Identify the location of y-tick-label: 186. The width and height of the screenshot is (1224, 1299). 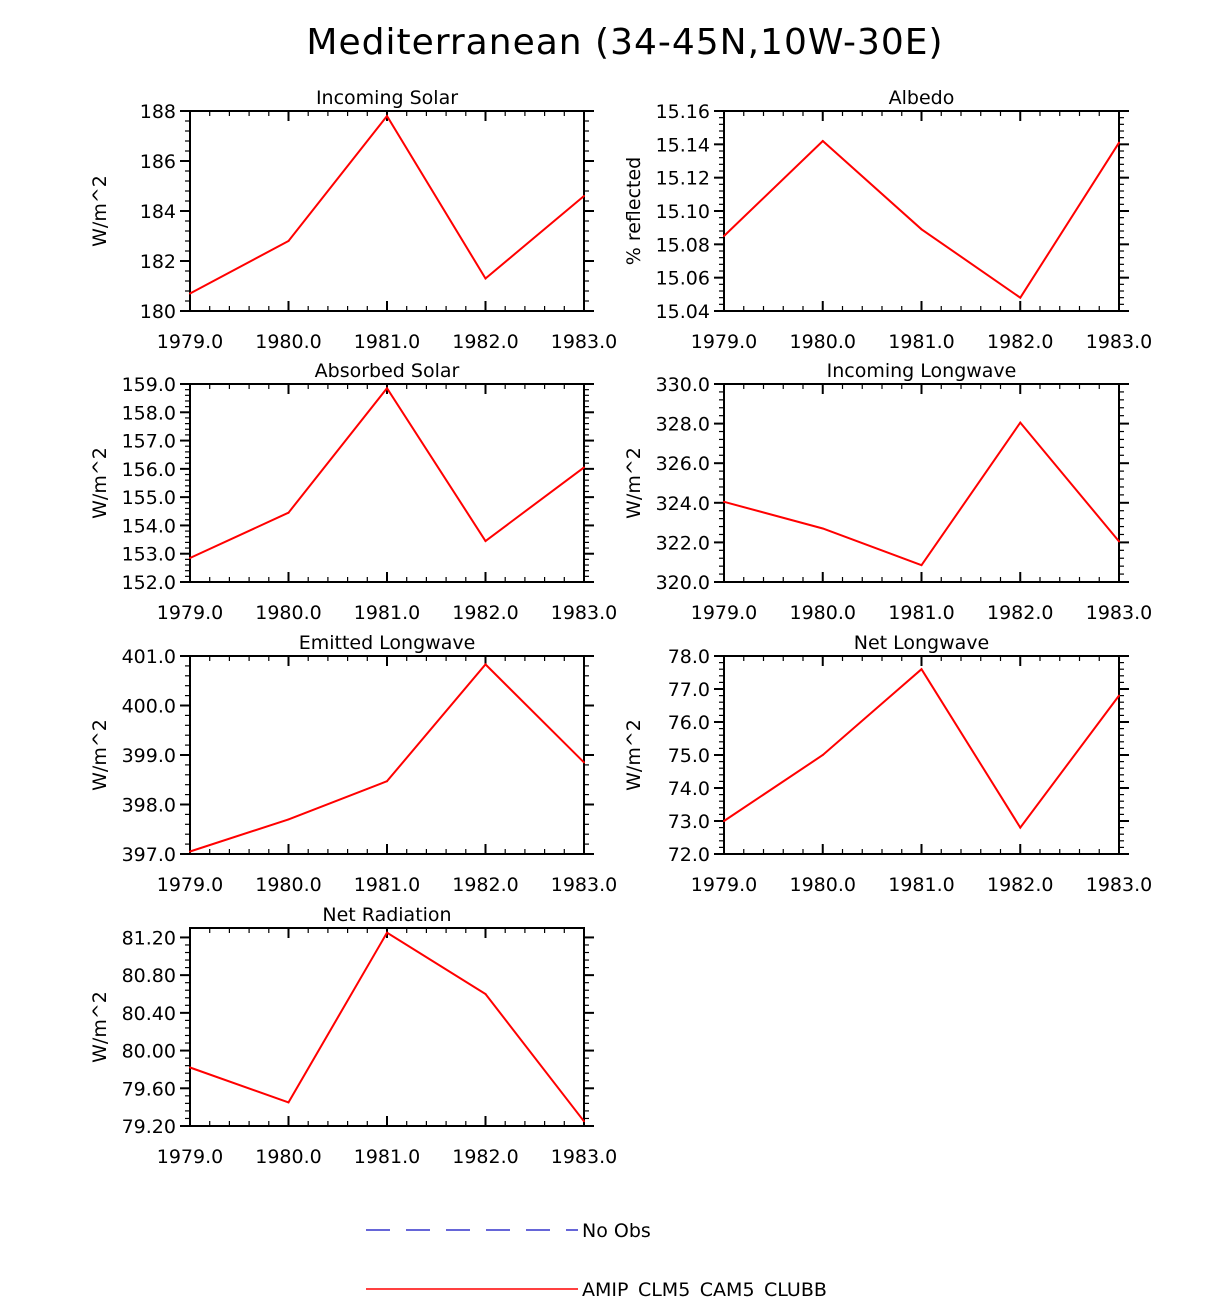
(158, 162).